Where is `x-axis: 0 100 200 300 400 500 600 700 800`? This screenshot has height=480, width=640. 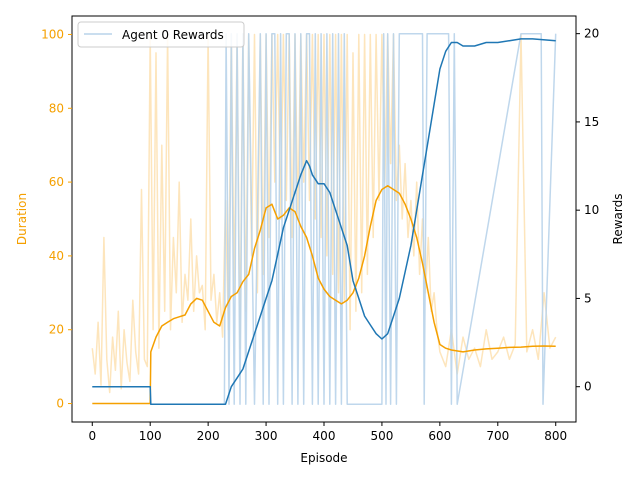
x-axis: 0 100 200 300 400 500 600 700 800 is located at coordinates (327, 432).